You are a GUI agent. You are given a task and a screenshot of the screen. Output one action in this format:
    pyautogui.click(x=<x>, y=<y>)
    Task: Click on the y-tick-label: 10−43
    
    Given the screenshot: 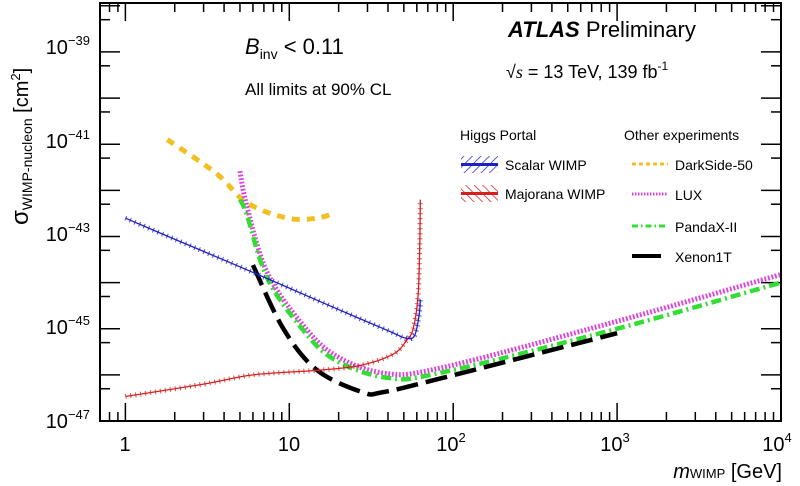 What is the action you would take?
    pyautogui.click(x=68, y=233)
    